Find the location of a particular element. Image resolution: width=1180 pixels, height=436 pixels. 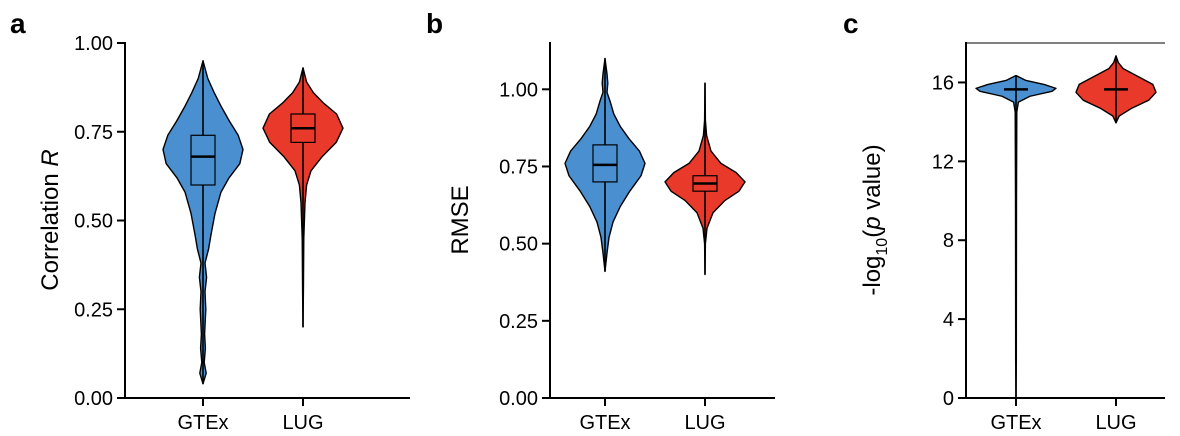

y-axis-label-text: RMSE is located at coordinates (460, 219).